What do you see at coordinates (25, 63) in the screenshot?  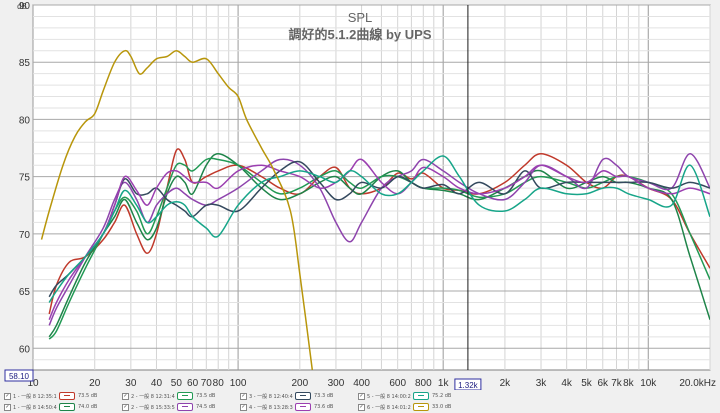 I see `y-tick-label: 85` at bounding box center [25, 63].